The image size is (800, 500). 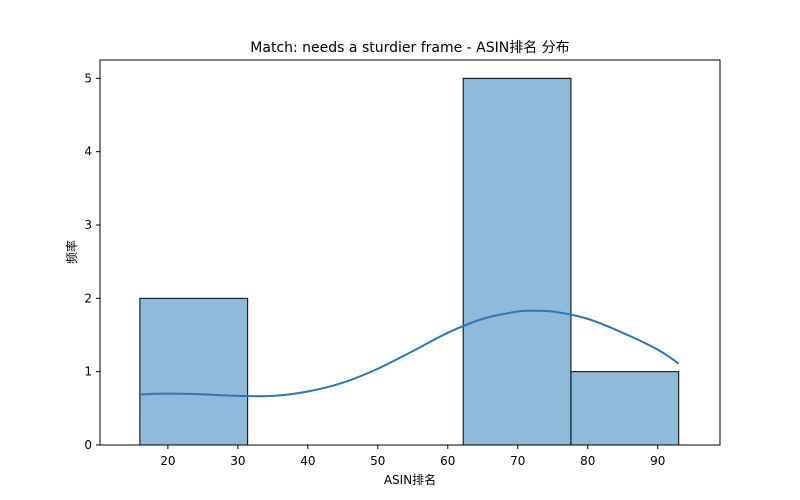 What do you see at coordinates (377, 461) in the screenshot?
I see `x-tick-label: 50` at bounding box center [377, 461].